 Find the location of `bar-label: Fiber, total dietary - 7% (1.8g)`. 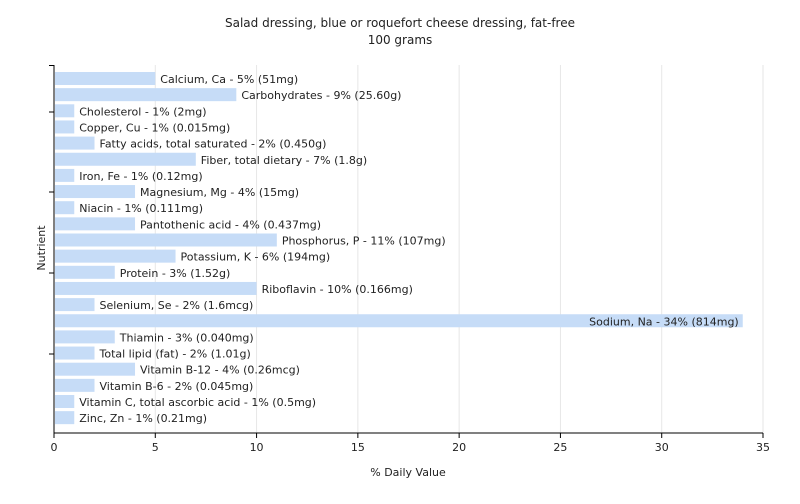

bar-label: Fiber, total dietary - 7% (1.8g) is located at coordinates (284, 160).